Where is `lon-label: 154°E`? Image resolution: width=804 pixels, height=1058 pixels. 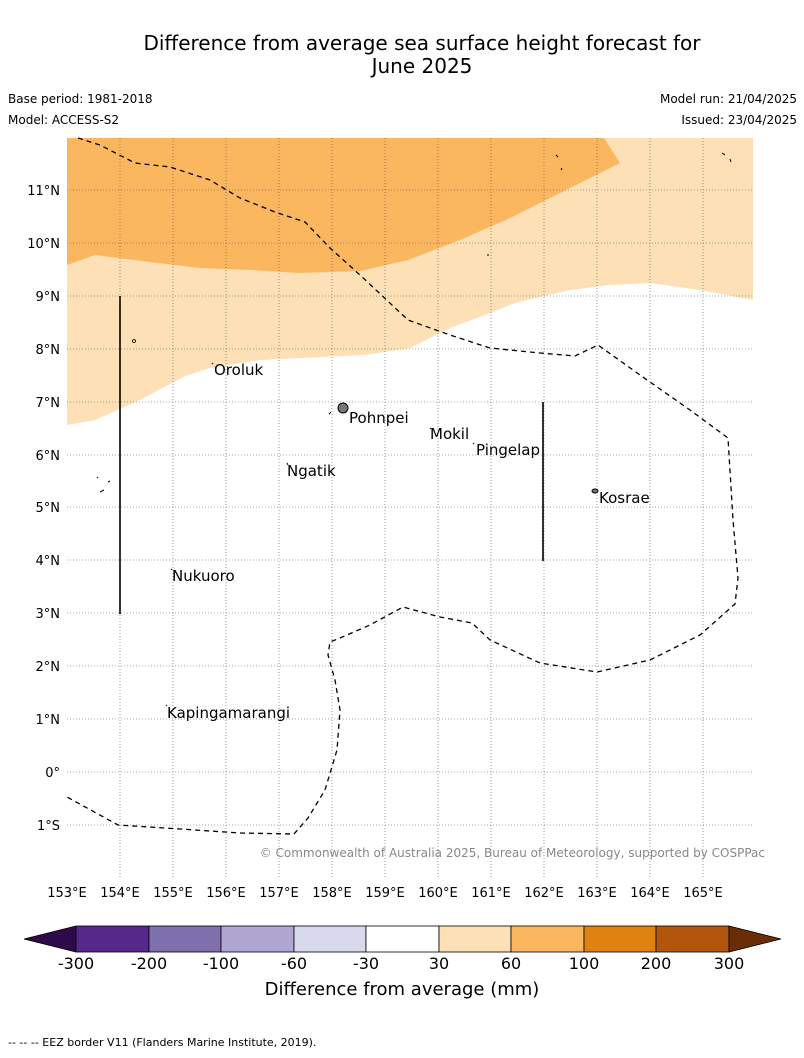
lon-label: 154°E is located at coordinates (120, 893).